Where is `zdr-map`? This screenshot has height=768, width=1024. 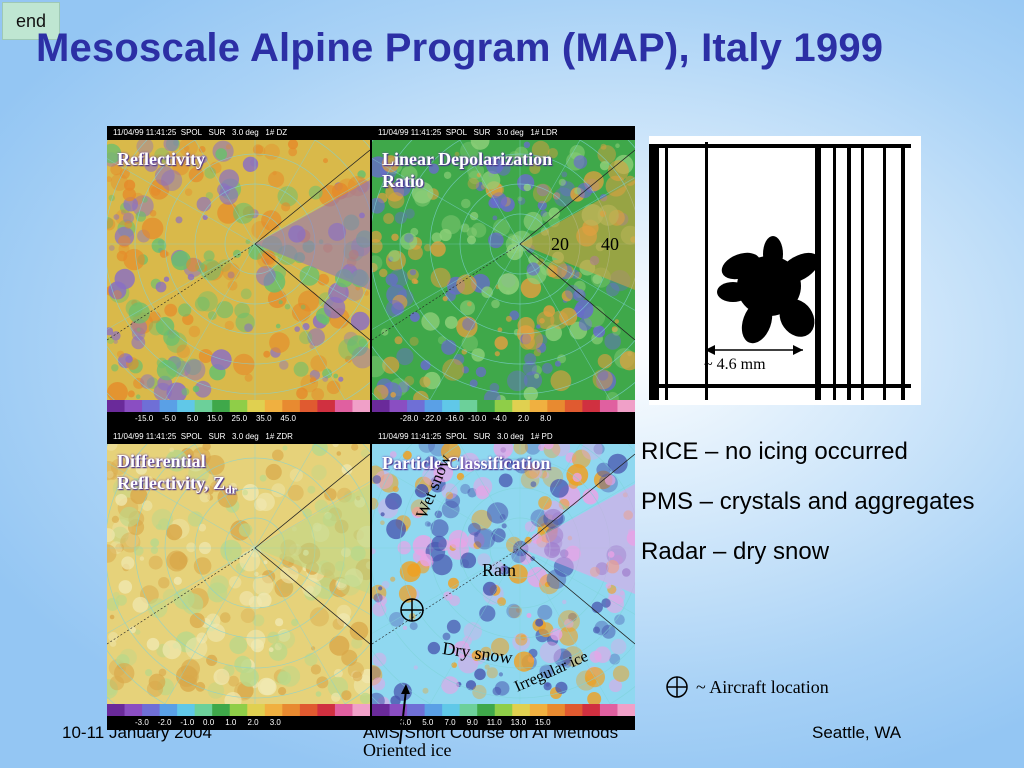 zdr-map is located at coordinates (238, 574).